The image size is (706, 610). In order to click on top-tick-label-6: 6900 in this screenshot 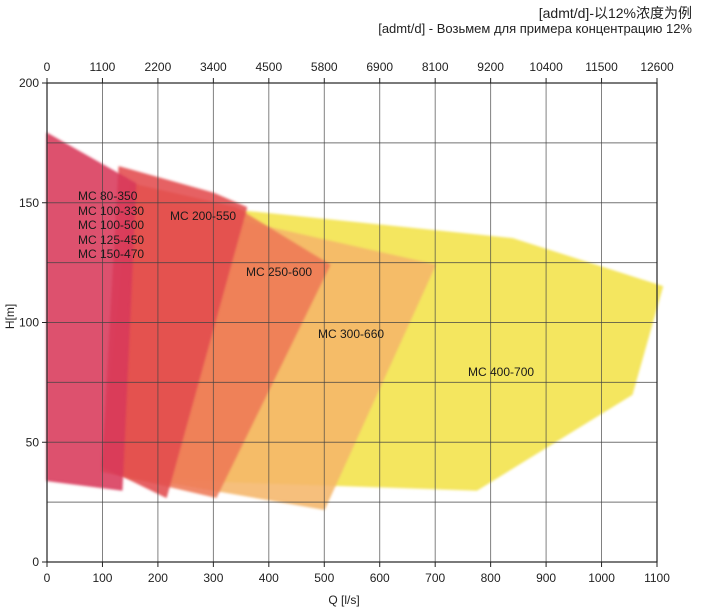, I will do `click(379, 67)`.